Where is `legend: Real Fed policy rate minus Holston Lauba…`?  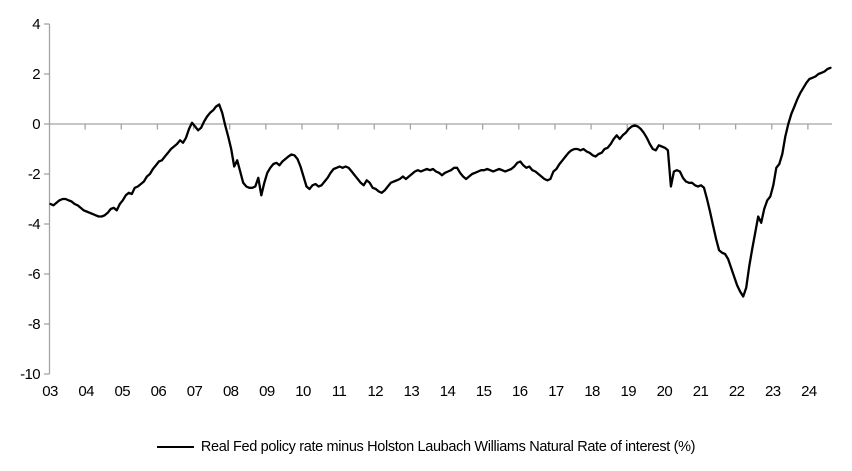 legend: Real Fed policy rate minus Holston Lauba… is located at coordinates (426, 447).